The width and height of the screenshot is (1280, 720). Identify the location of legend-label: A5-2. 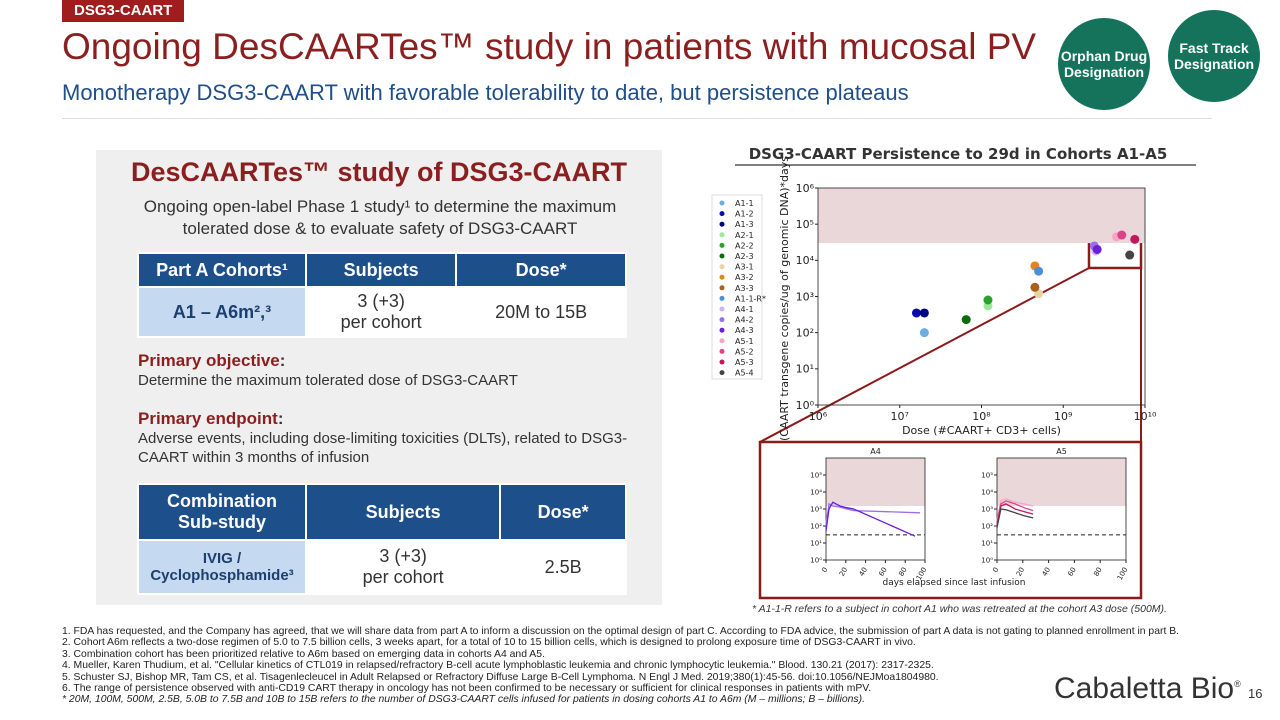
(744, 351).